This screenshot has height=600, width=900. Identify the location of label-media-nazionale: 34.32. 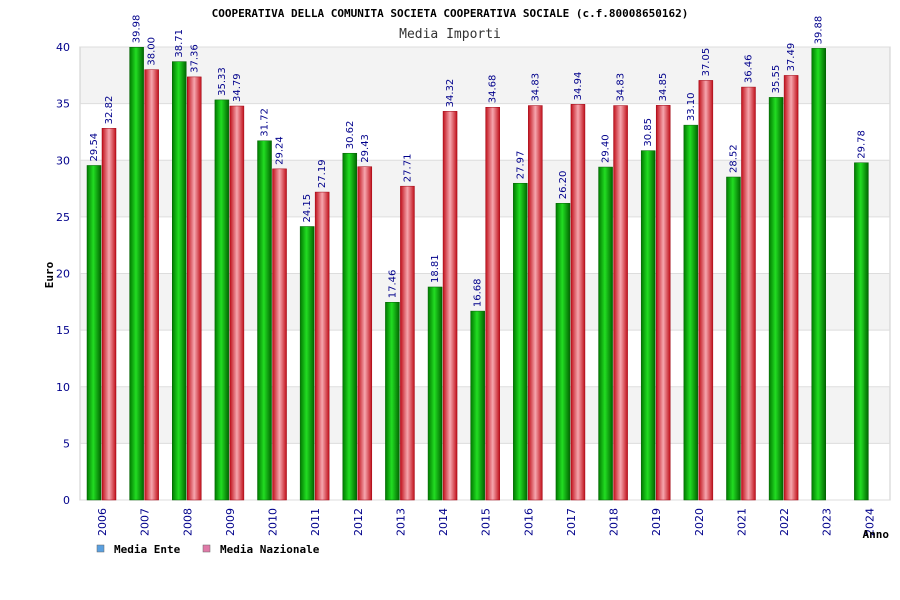
(450, 93).